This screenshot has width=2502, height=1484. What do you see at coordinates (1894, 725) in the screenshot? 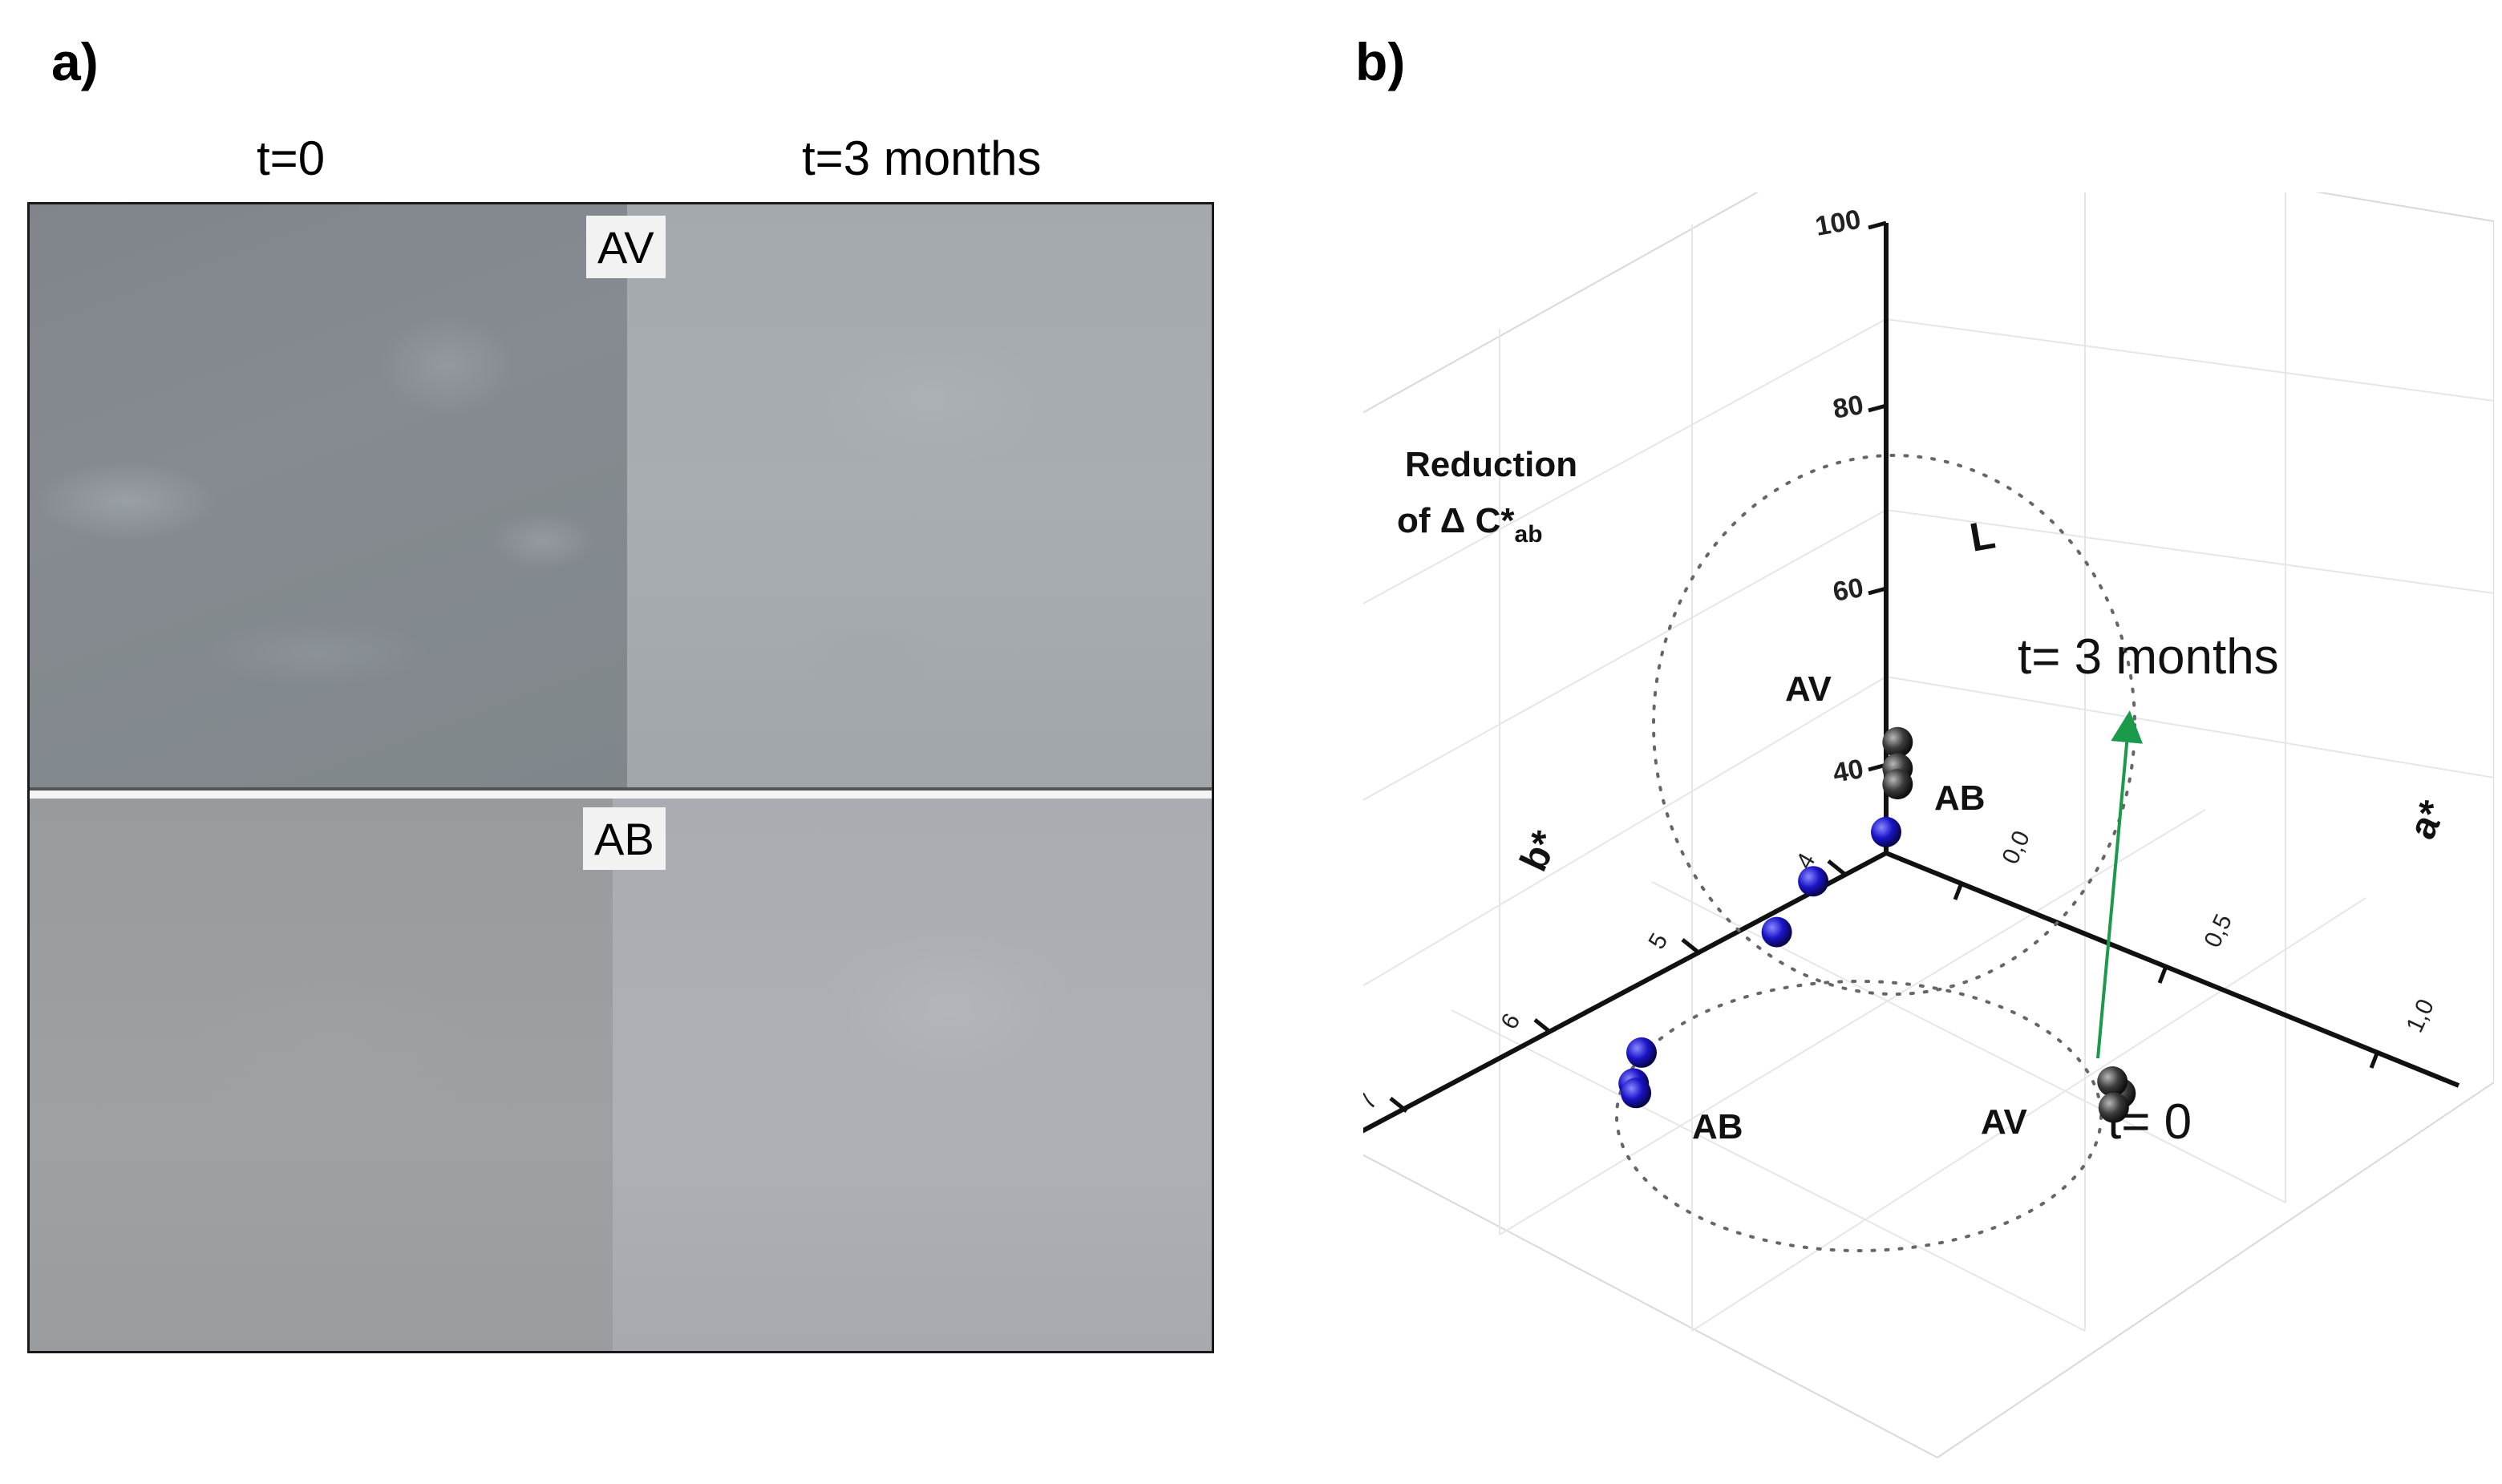
I see `cluster-ring-t3` at bounding box center [1894, 725].